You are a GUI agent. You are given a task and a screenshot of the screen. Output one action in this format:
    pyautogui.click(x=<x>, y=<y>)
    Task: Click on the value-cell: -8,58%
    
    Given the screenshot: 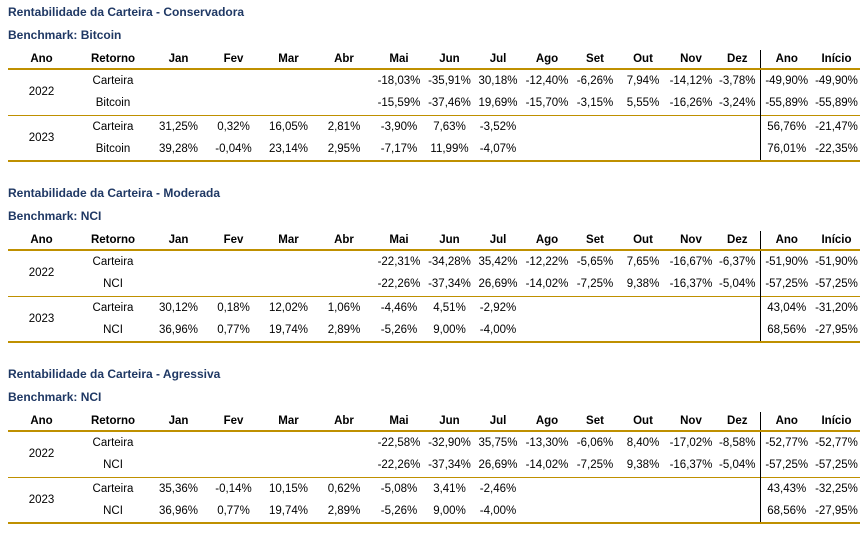 What is the action you would take?
    pyautogui.click(x=737, y=443)
    